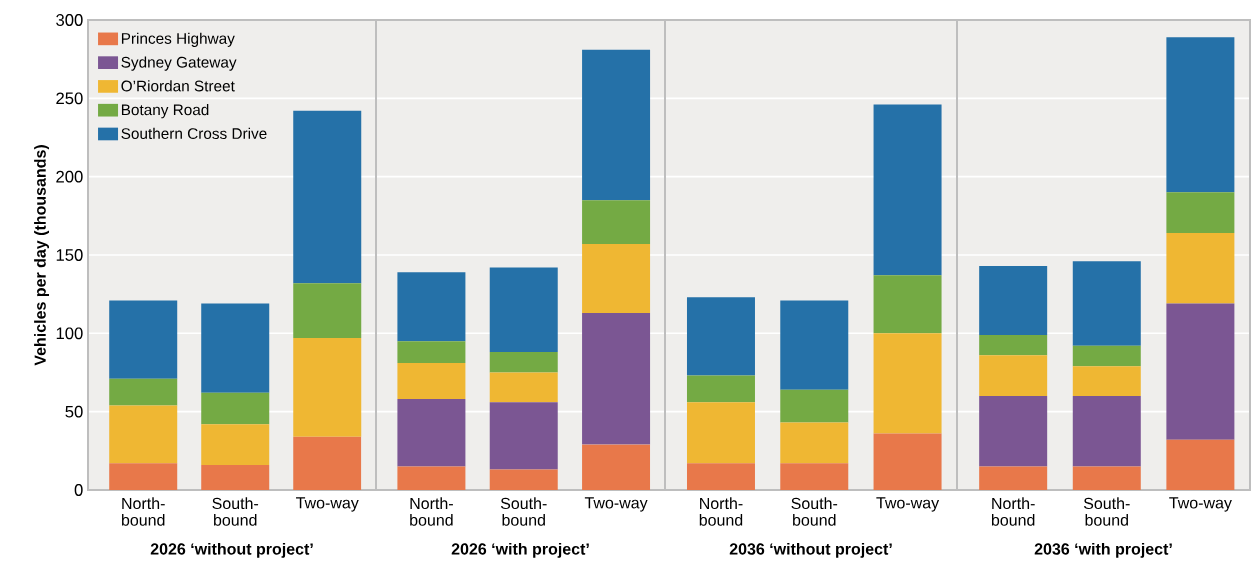  Describe the element at coordinates (165, 111) in the screenshot. I see `legend-label: Botany Road` at that location.